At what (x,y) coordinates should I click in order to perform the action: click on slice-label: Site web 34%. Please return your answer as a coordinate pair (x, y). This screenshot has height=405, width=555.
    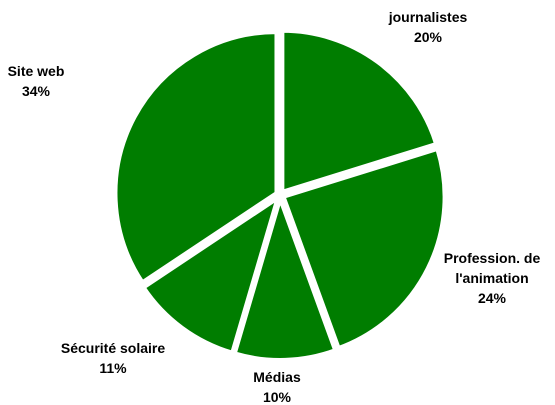
    Looking at the image, I should click on (36, 81).